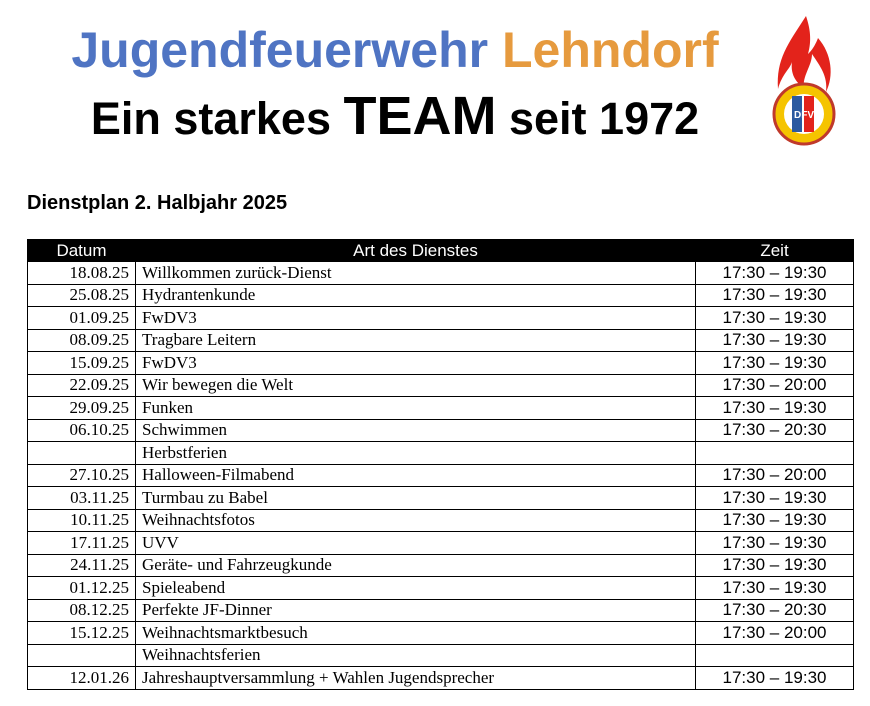 The height and width of the screenshot is (706, 870). I want to click on table-row: 06.10.25 Schwimmen 17:30 – 20:30, so click(440, 430).